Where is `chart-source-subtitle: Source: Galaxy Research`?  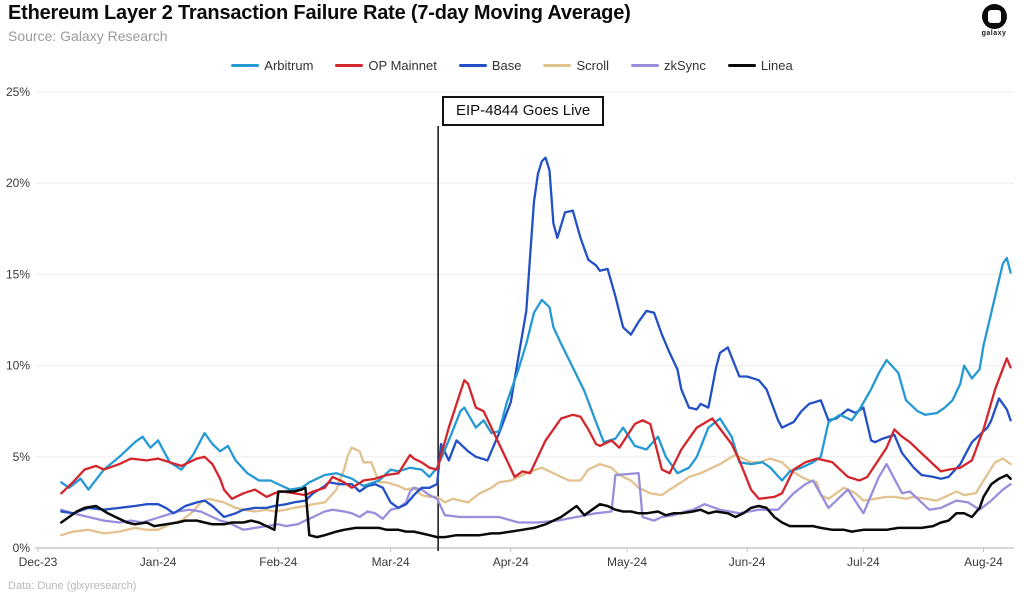 chart-source-subtitle: Source: Galaxy Research is located at coordinates (88, 36).